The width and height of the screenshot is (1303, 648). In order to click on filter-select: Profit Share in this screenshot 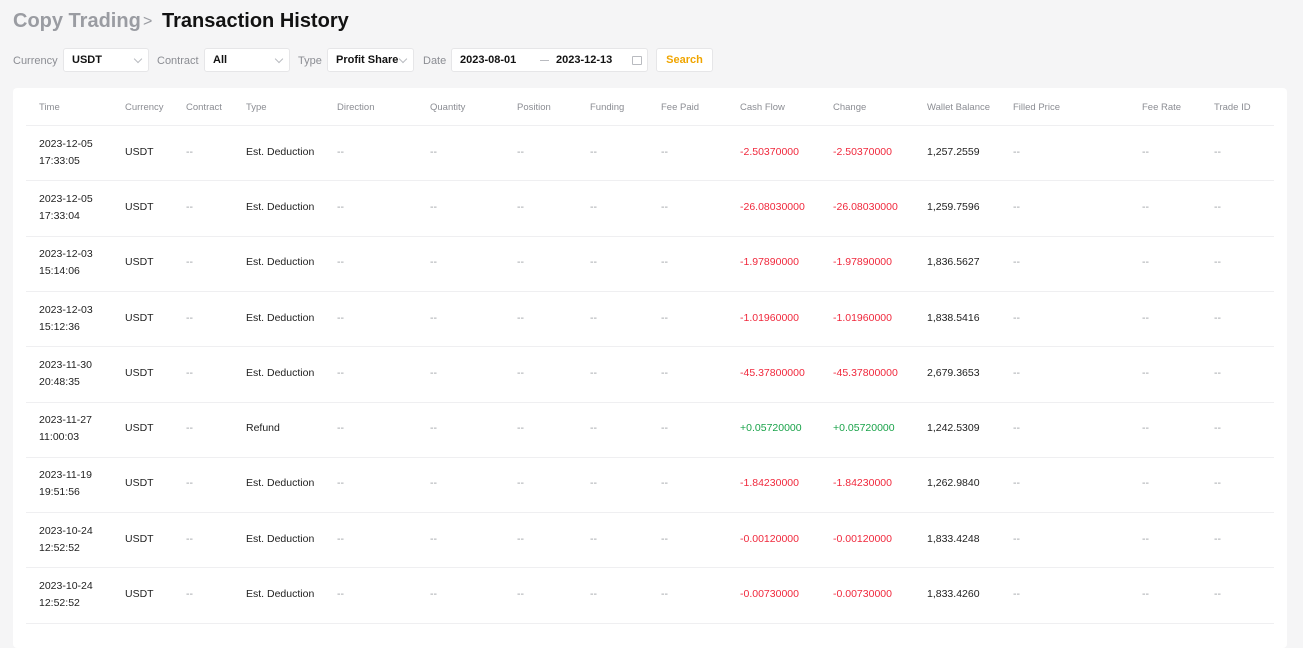, I will do `click(370, 60)`.